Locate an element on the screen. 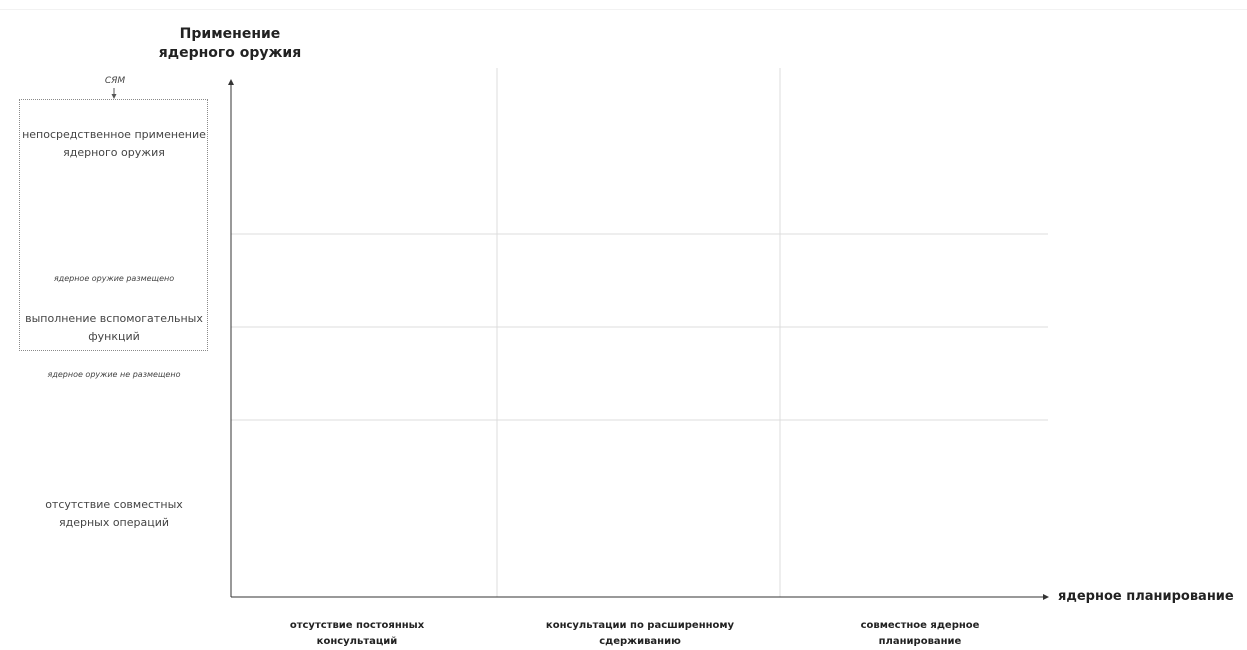 This screenshot has width=1247, height=650. x-category-no-consultations: отсутствие постоянных консультаций is located at coordinates (357, 633).